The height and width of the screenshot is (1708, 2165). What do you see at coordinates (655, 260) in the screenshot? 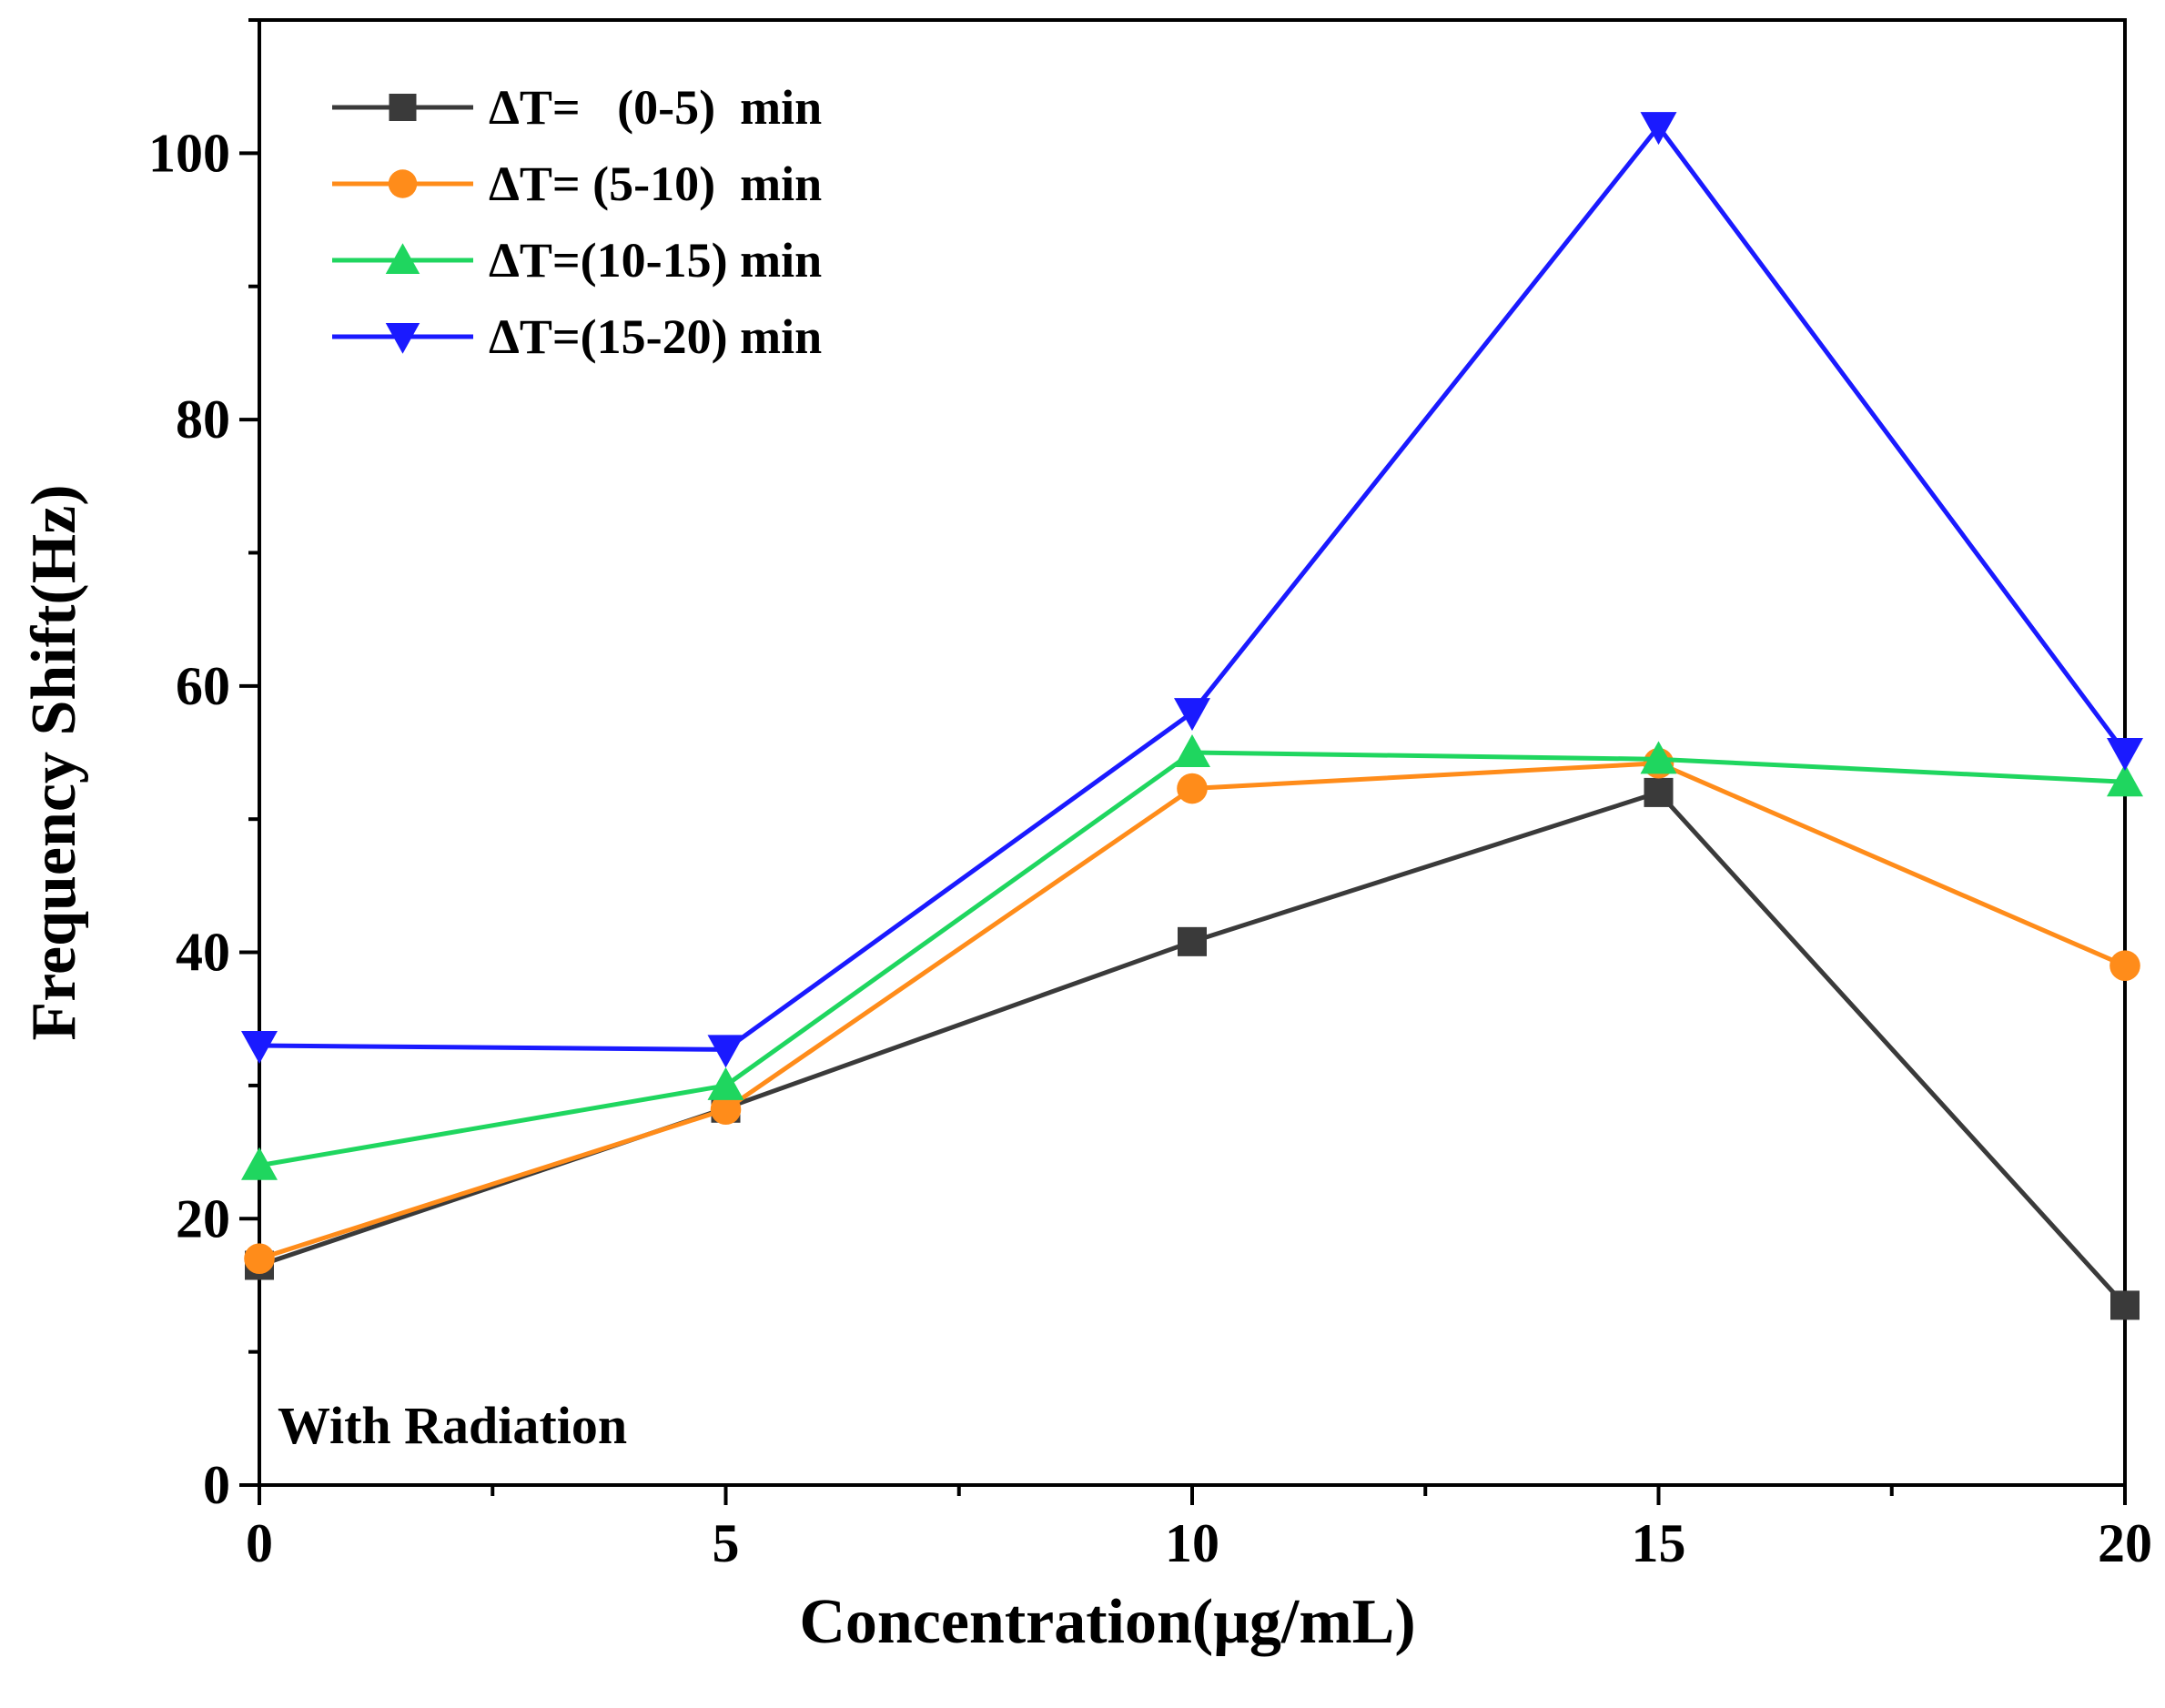
I see `legend-label: ΔT=(10-15) min` at bounding box center [655, 260].